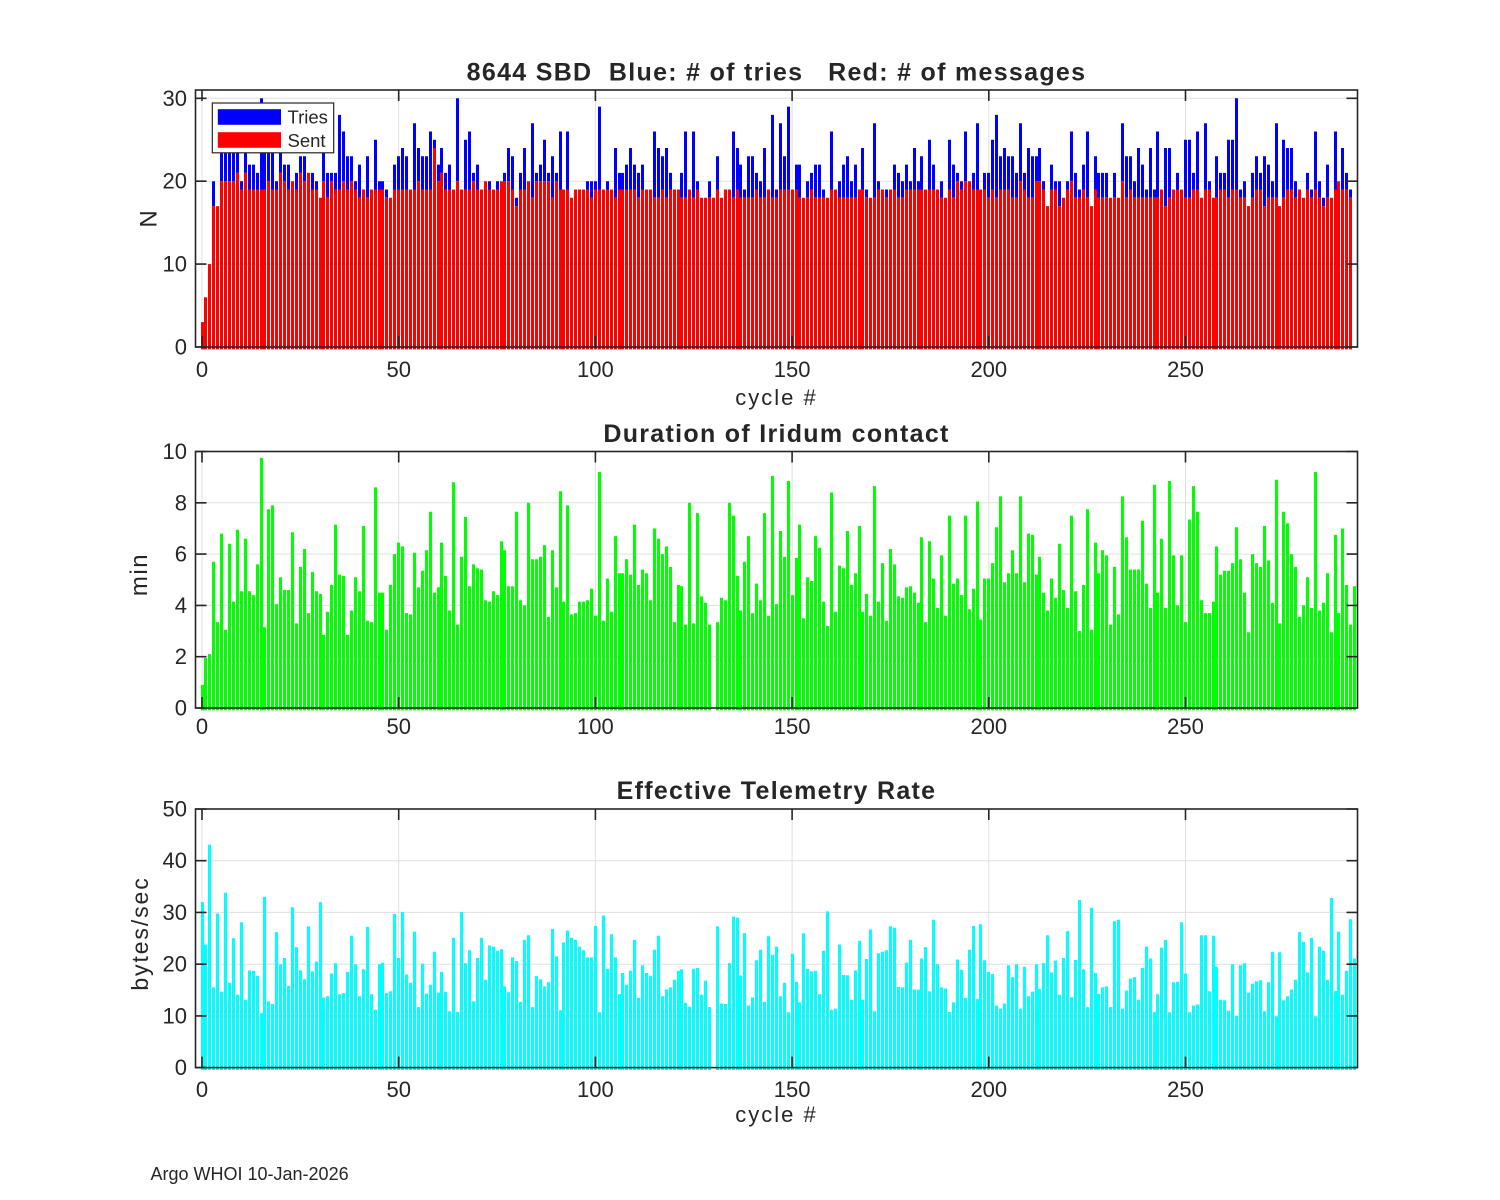  I want to click on svg-text: Duration of Iridum contact, so click(776, 434).